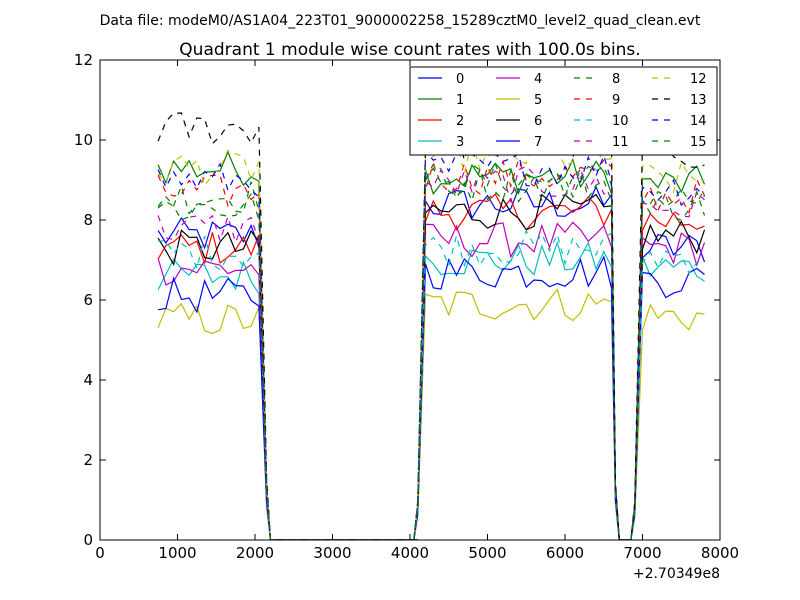  Describe the element at coordinates (83, 60) in the screenshot. I see `y-tick-label: 12` at that location.